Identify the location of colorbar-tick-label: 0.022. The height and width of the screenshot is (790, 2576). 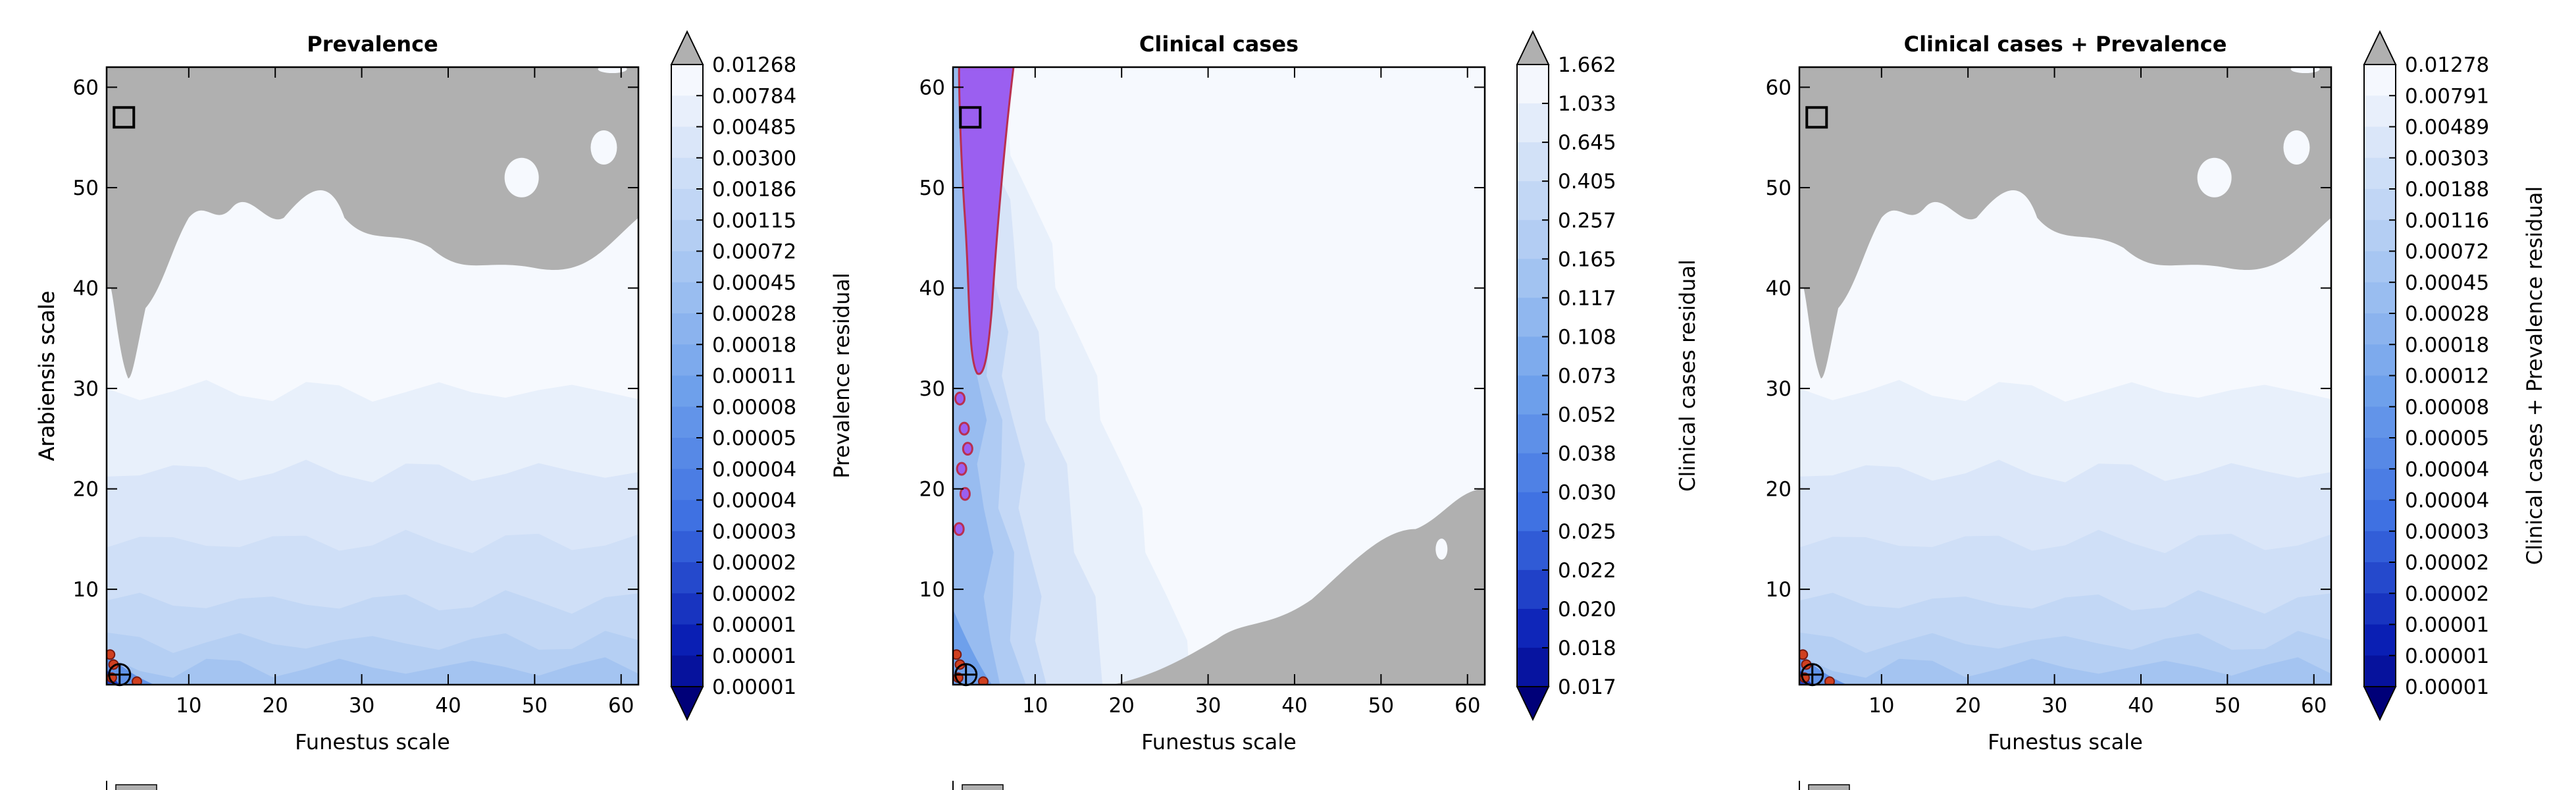
(1587, 571).